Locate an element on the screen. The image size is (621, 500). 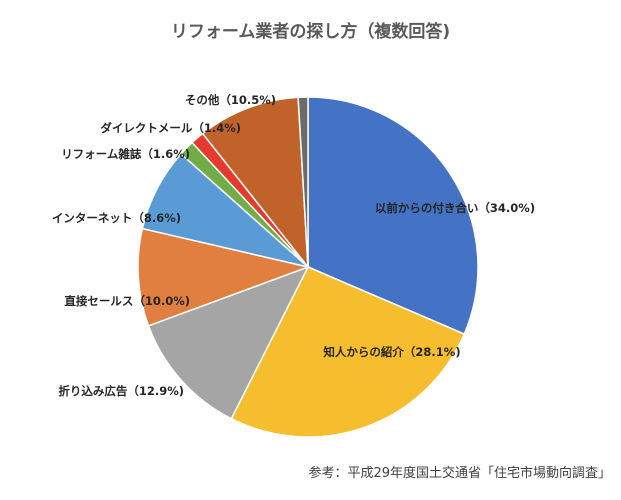
slice-label-2: 折り込み広告（12.9%) is located at coordinates (121, 391).